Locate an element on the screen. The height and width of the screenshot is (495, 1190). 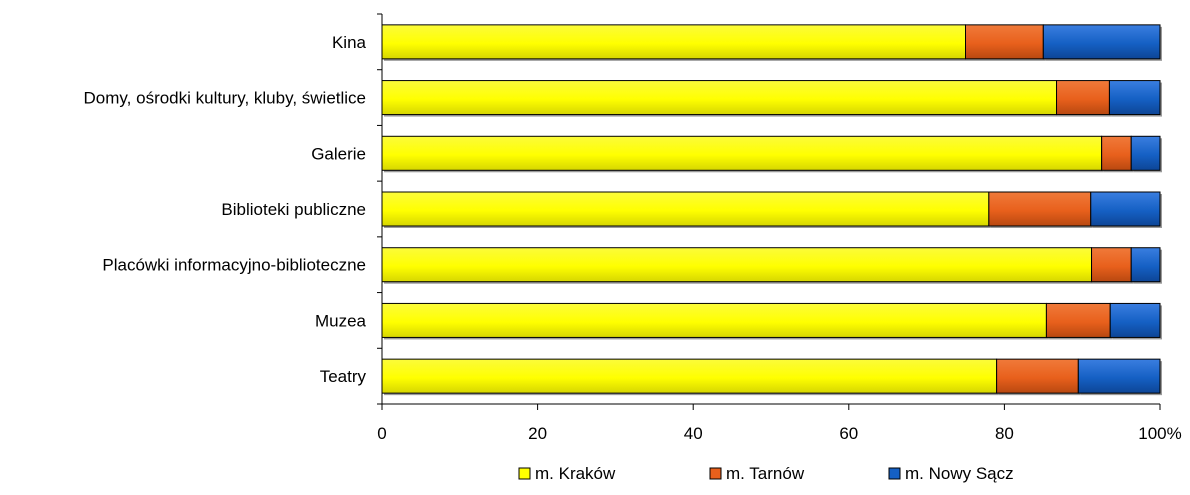
legend-label: m. Tarnów is located at coordinates (765, 473).